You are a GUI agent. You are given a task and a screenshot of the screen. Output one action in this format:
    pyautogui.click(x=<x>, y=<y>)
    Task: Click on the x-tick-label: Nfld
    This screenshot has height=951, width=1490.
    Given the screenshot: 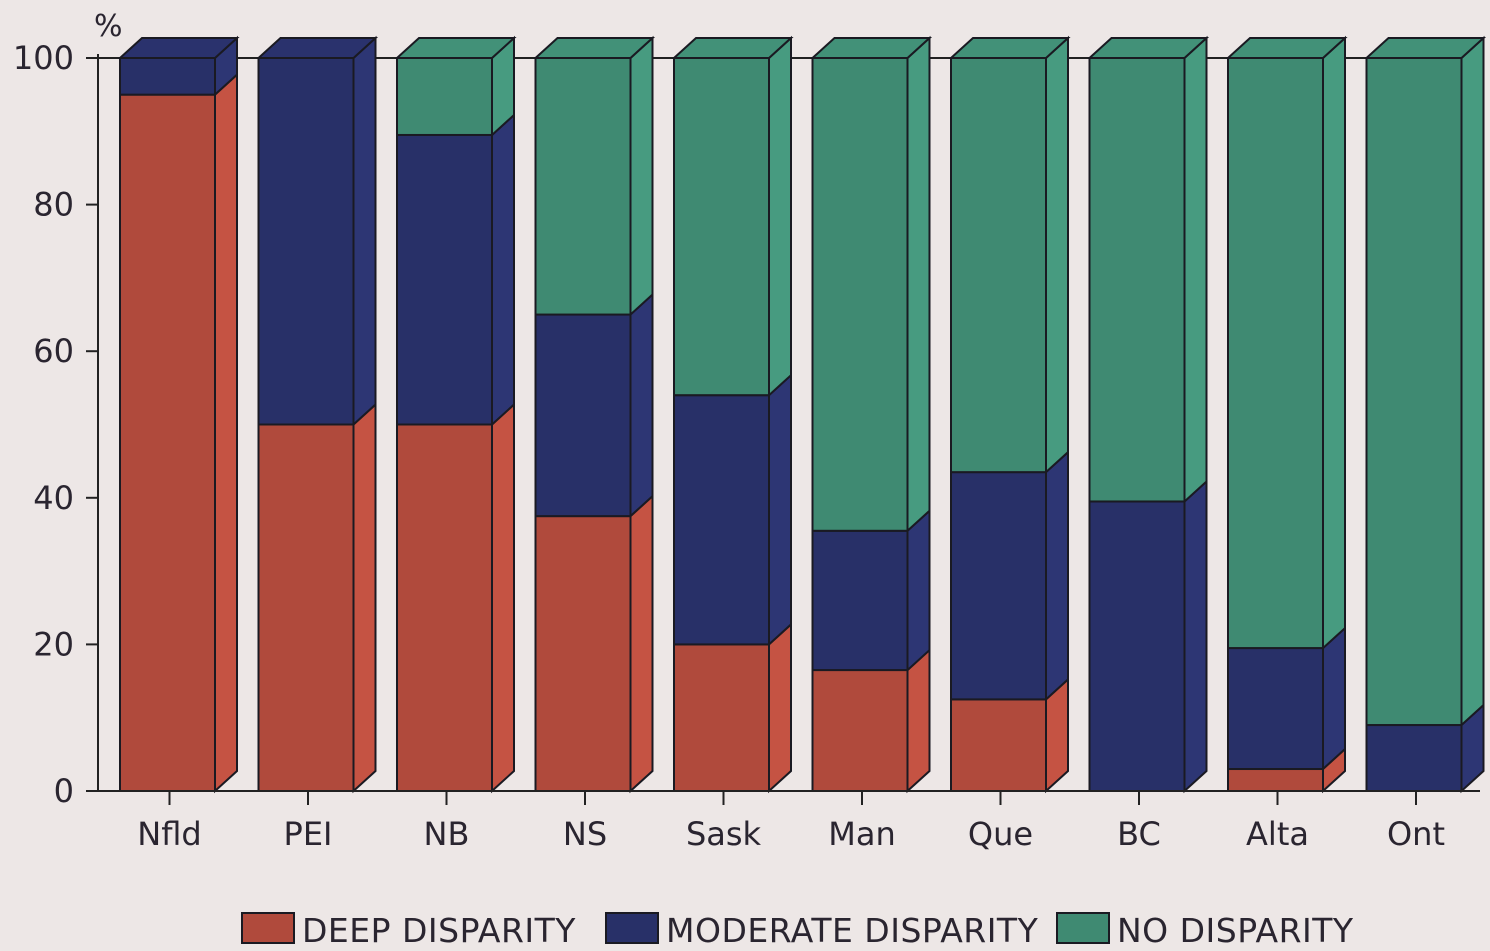 What is the action you would take?
    pyautogui.click(x=169, y=834)
    